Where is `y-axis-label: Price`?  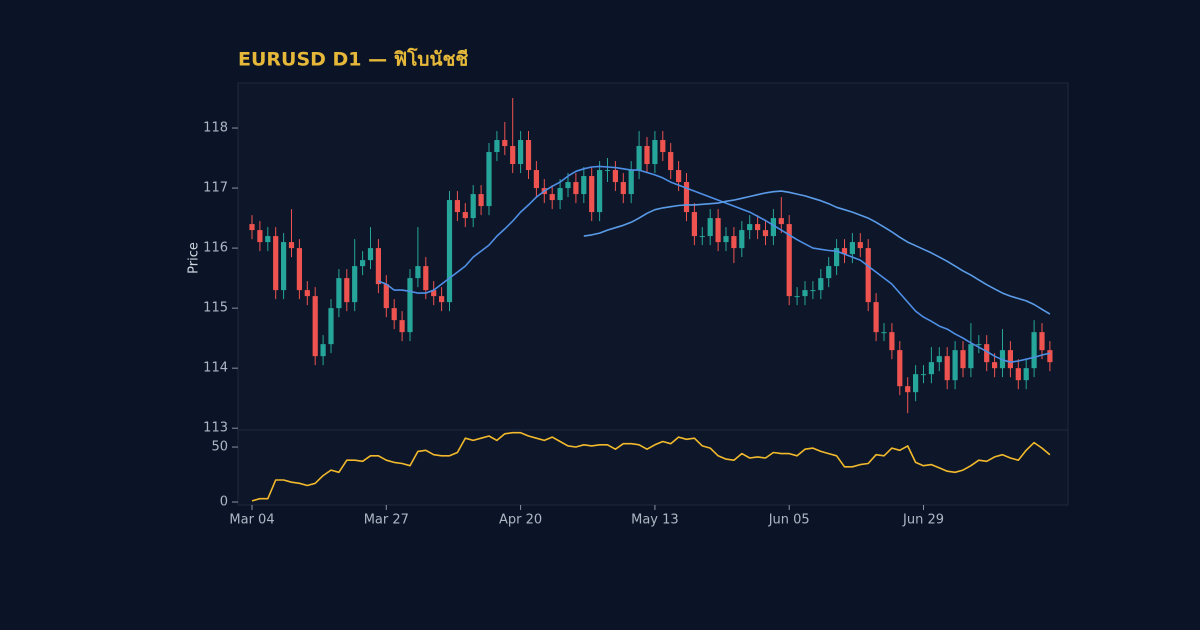 y-axis-label: Price is located at coordinates (194, 258).